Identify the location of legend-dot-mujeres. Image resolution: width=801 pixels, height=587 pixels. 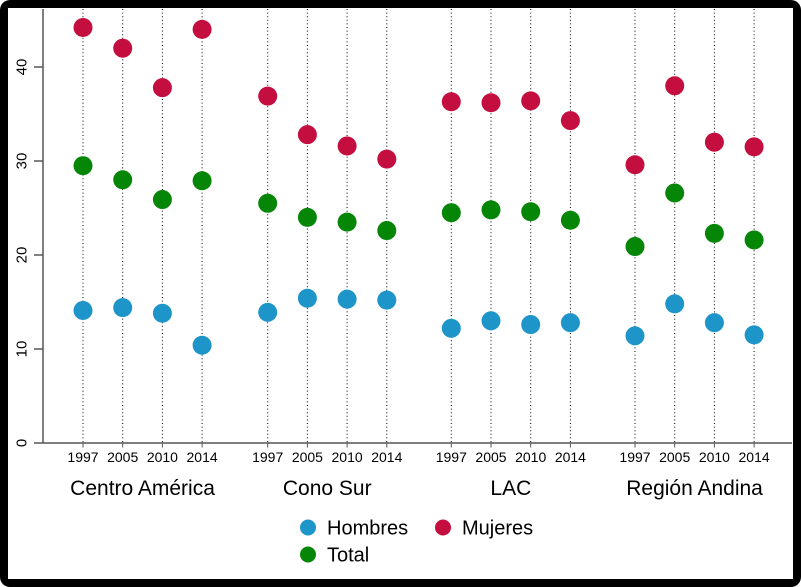
(443, 527).